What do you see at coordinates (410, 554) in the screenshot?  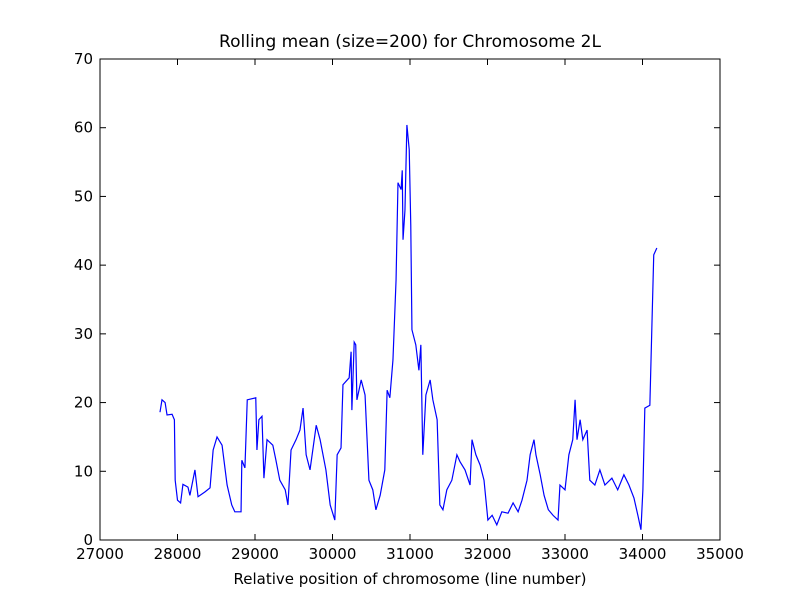 I see `x-tick-label: 31000` at bounding box center [410, 554].